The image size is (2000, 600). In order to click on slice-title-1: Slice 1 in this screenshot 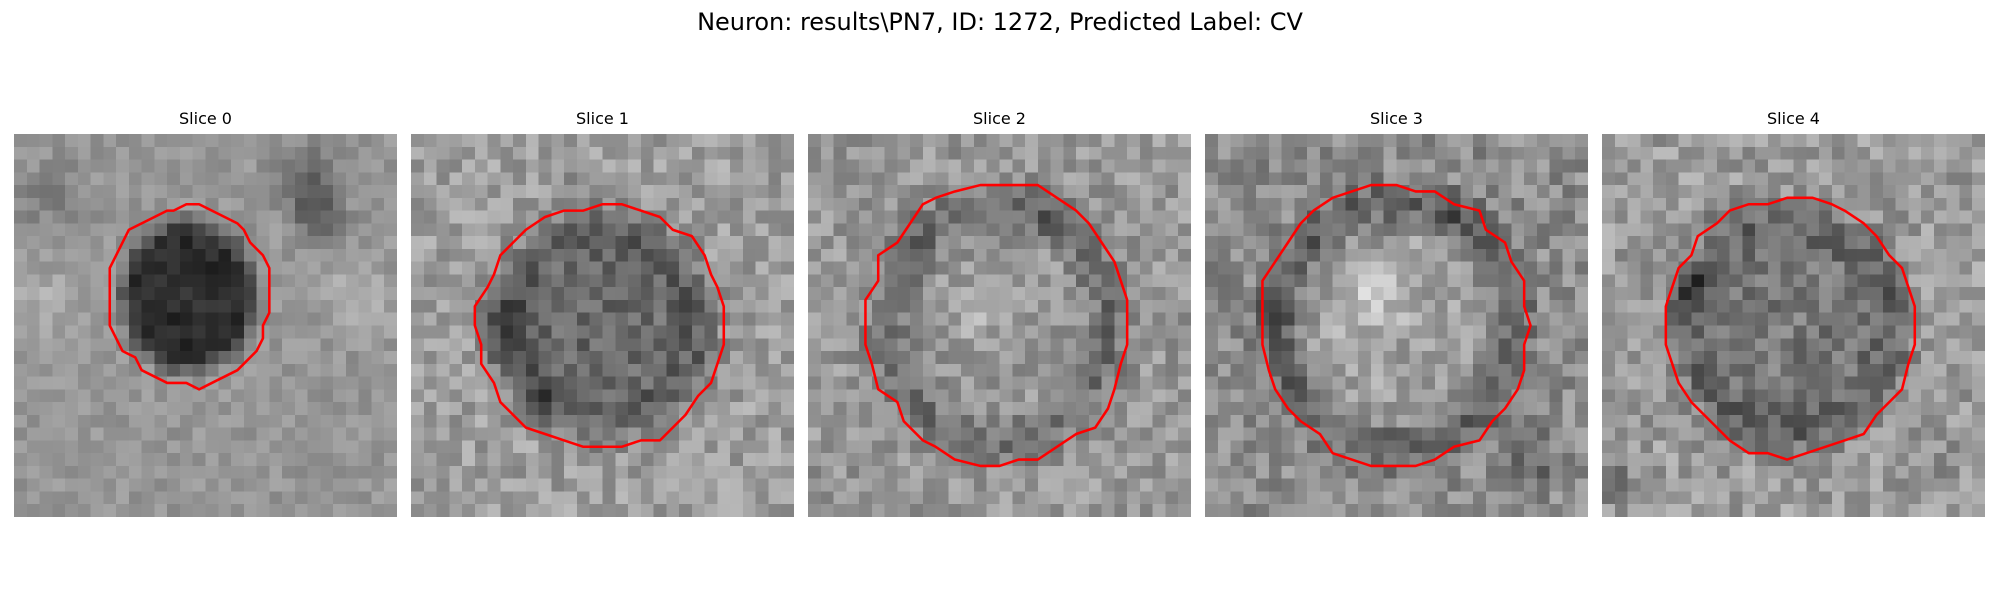, I will do `click(602, 118)`.